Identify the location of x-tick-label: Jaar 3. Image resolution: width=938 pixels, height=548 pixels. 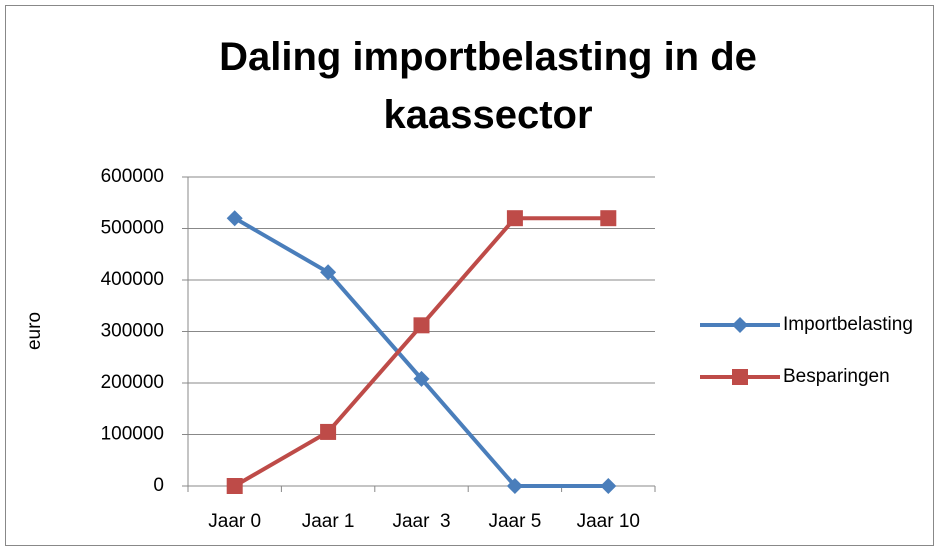
(421, 521).